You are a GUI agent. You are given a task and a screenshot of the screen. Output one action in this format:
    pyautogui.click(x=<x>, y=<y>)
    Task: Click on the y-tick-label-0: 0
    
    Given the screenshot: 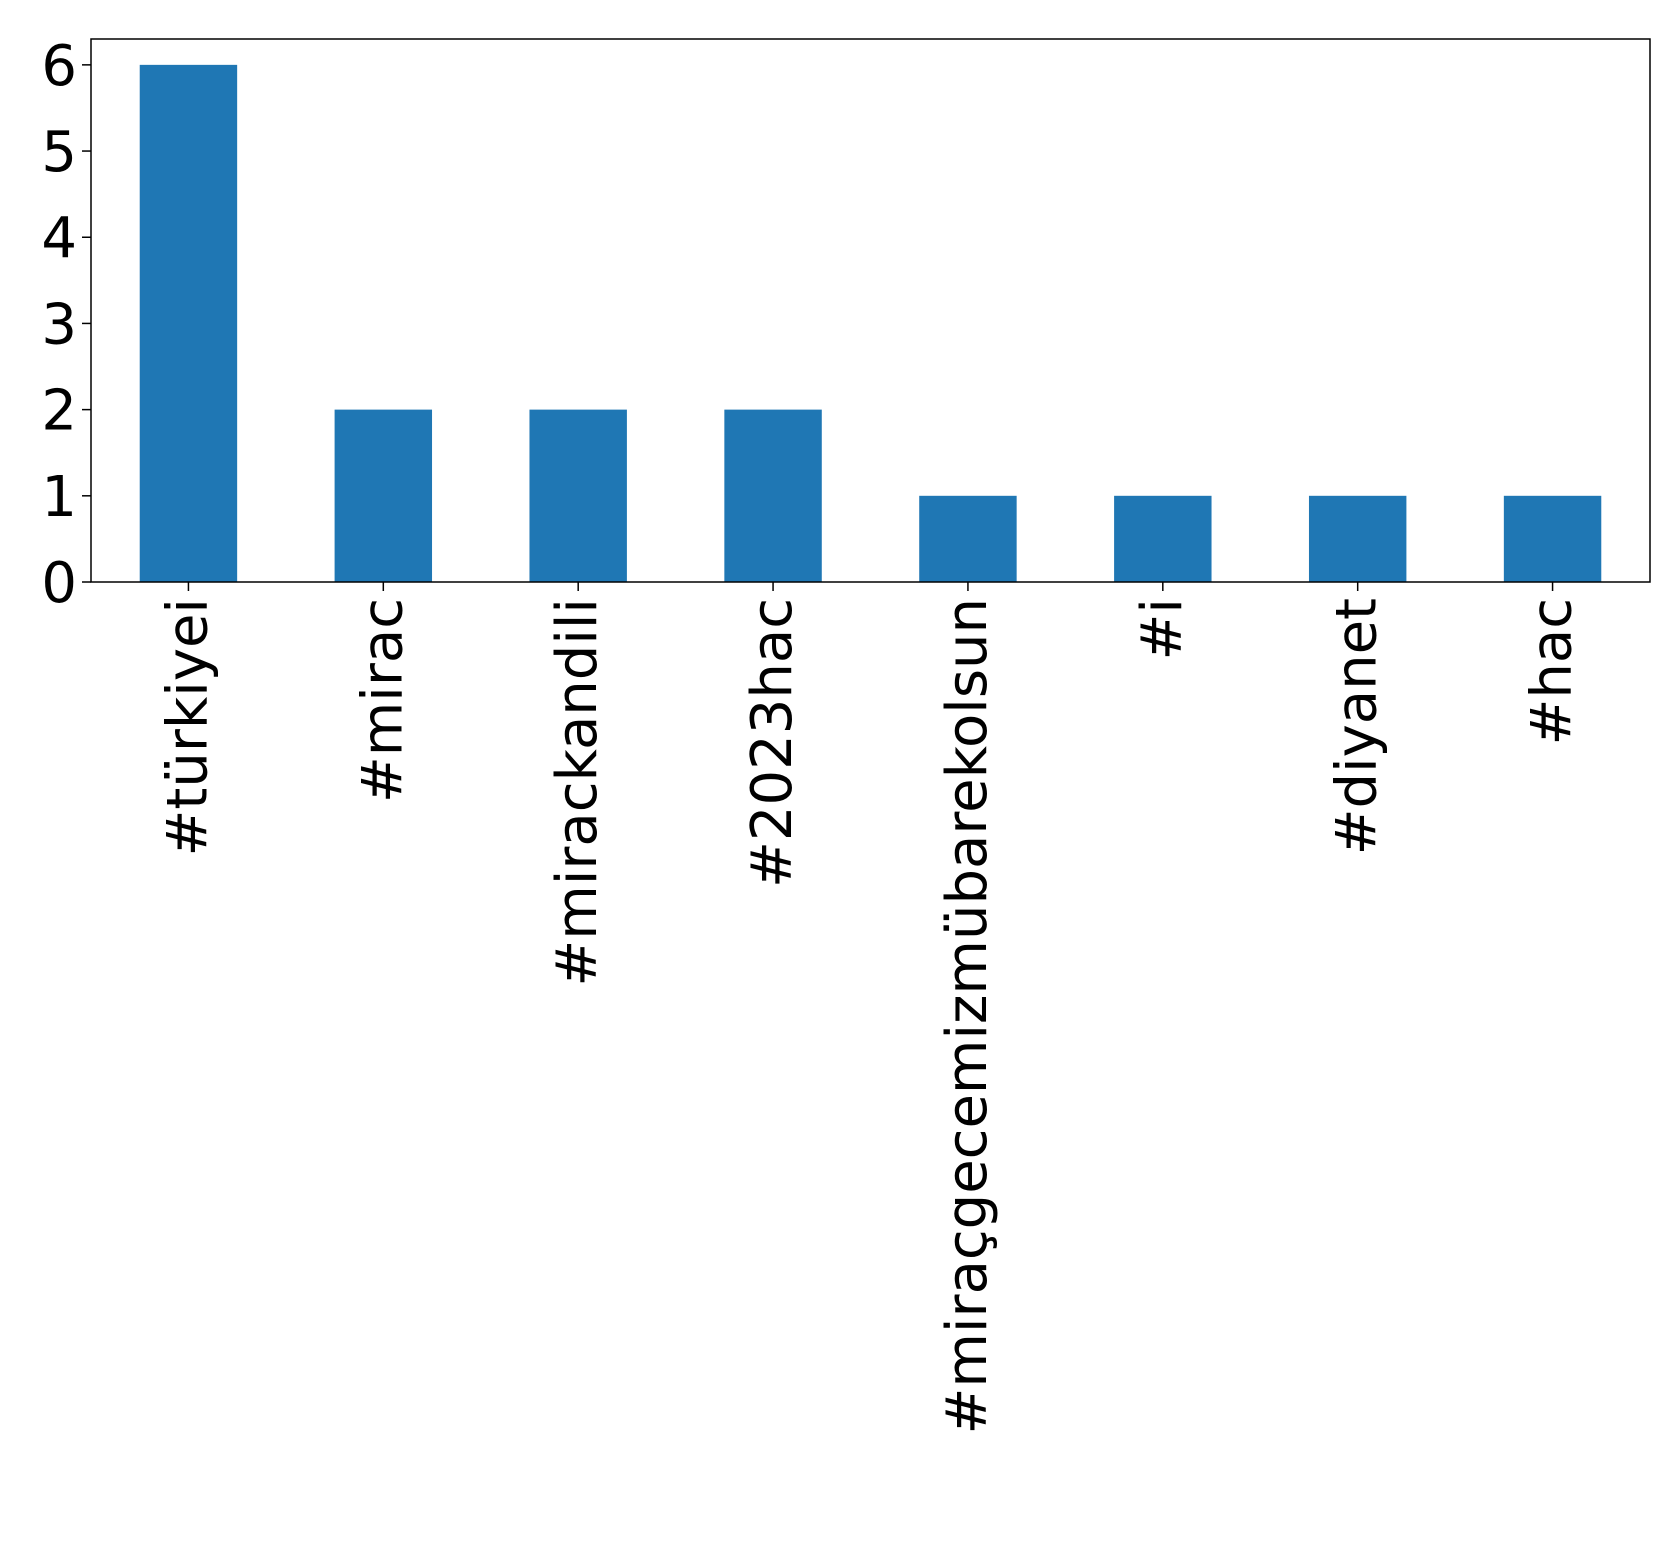 What is the action you would take?
    pyautogui.click(x=59, y=583)
    